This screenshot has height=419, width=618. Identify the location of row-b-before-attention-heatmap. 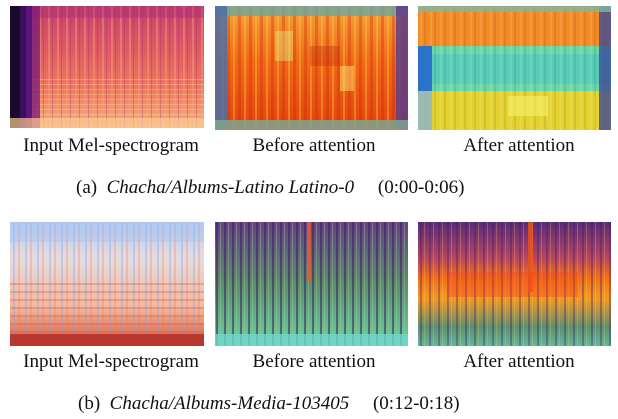
(311, 284).